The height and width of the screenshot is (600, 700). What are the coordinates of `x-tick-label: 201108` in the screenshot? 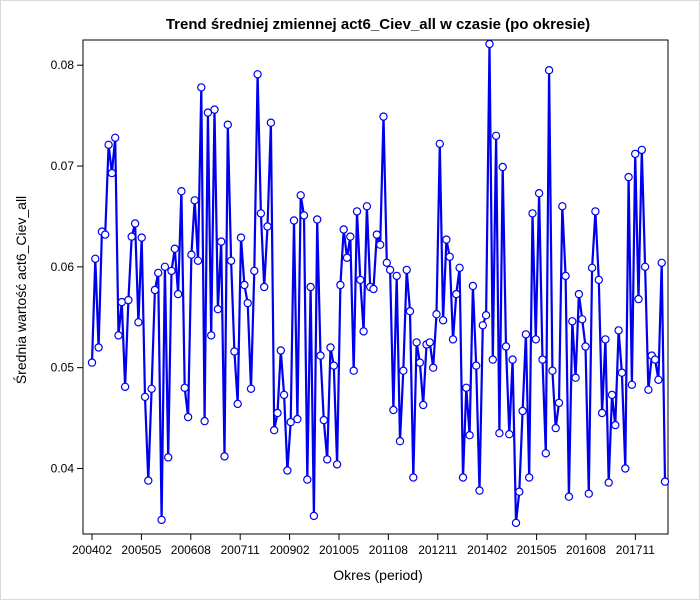 It's located at (388, 550).